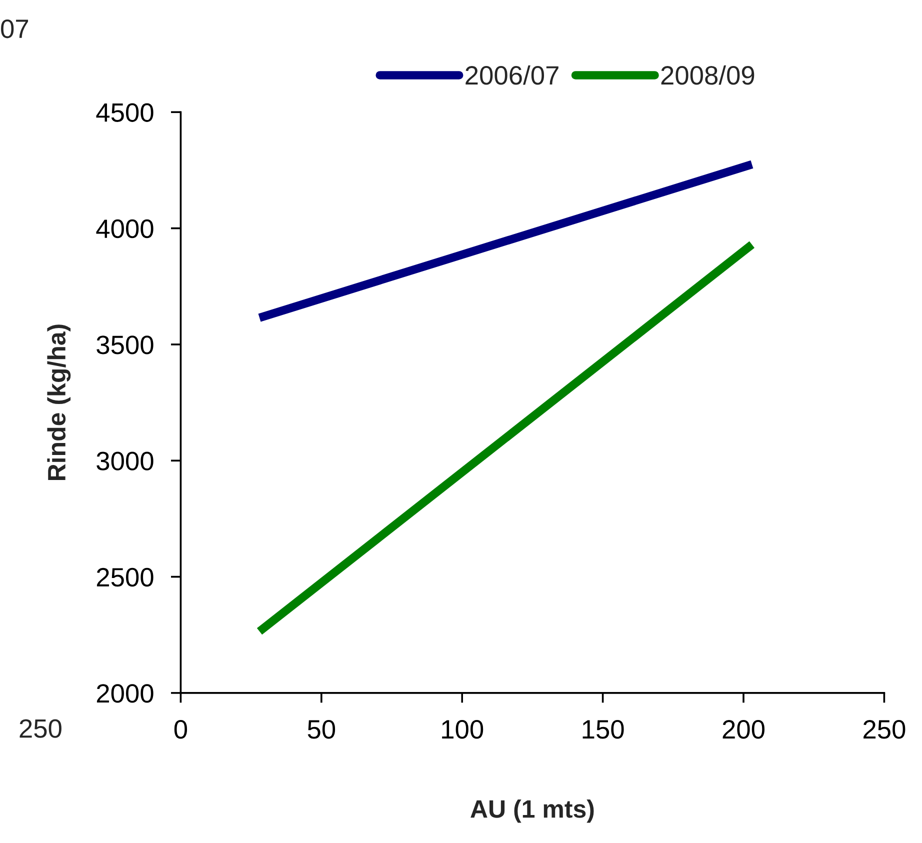 Image resolution: width=922 pixels, height=843 pixels. Describe the element at coordinates (512, 75) in the screenshot. I see `legend-label: 2006/07` at that location.